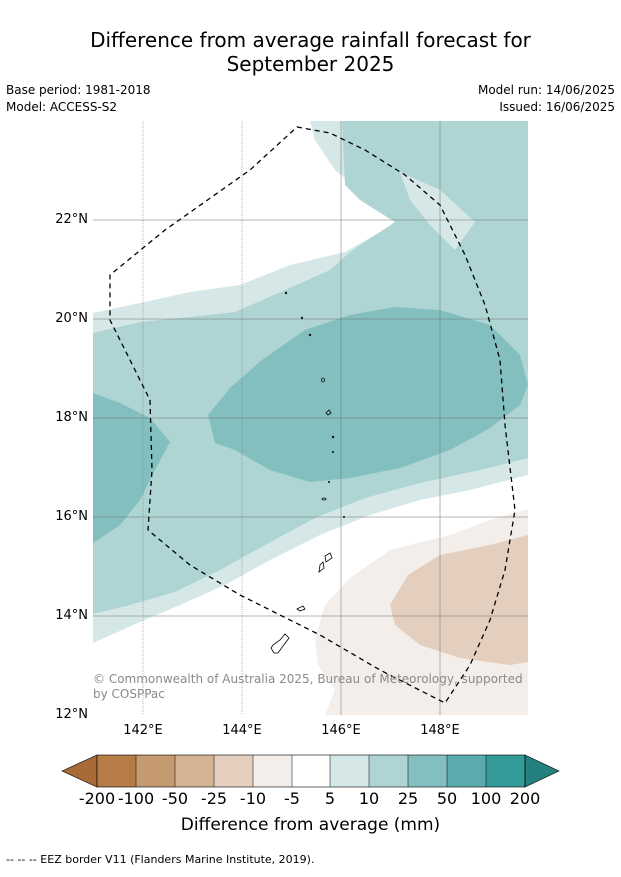  I want to click on meta-left: Base period: 1981-2018 Model: ACCESS-S2, so click(78, 99).